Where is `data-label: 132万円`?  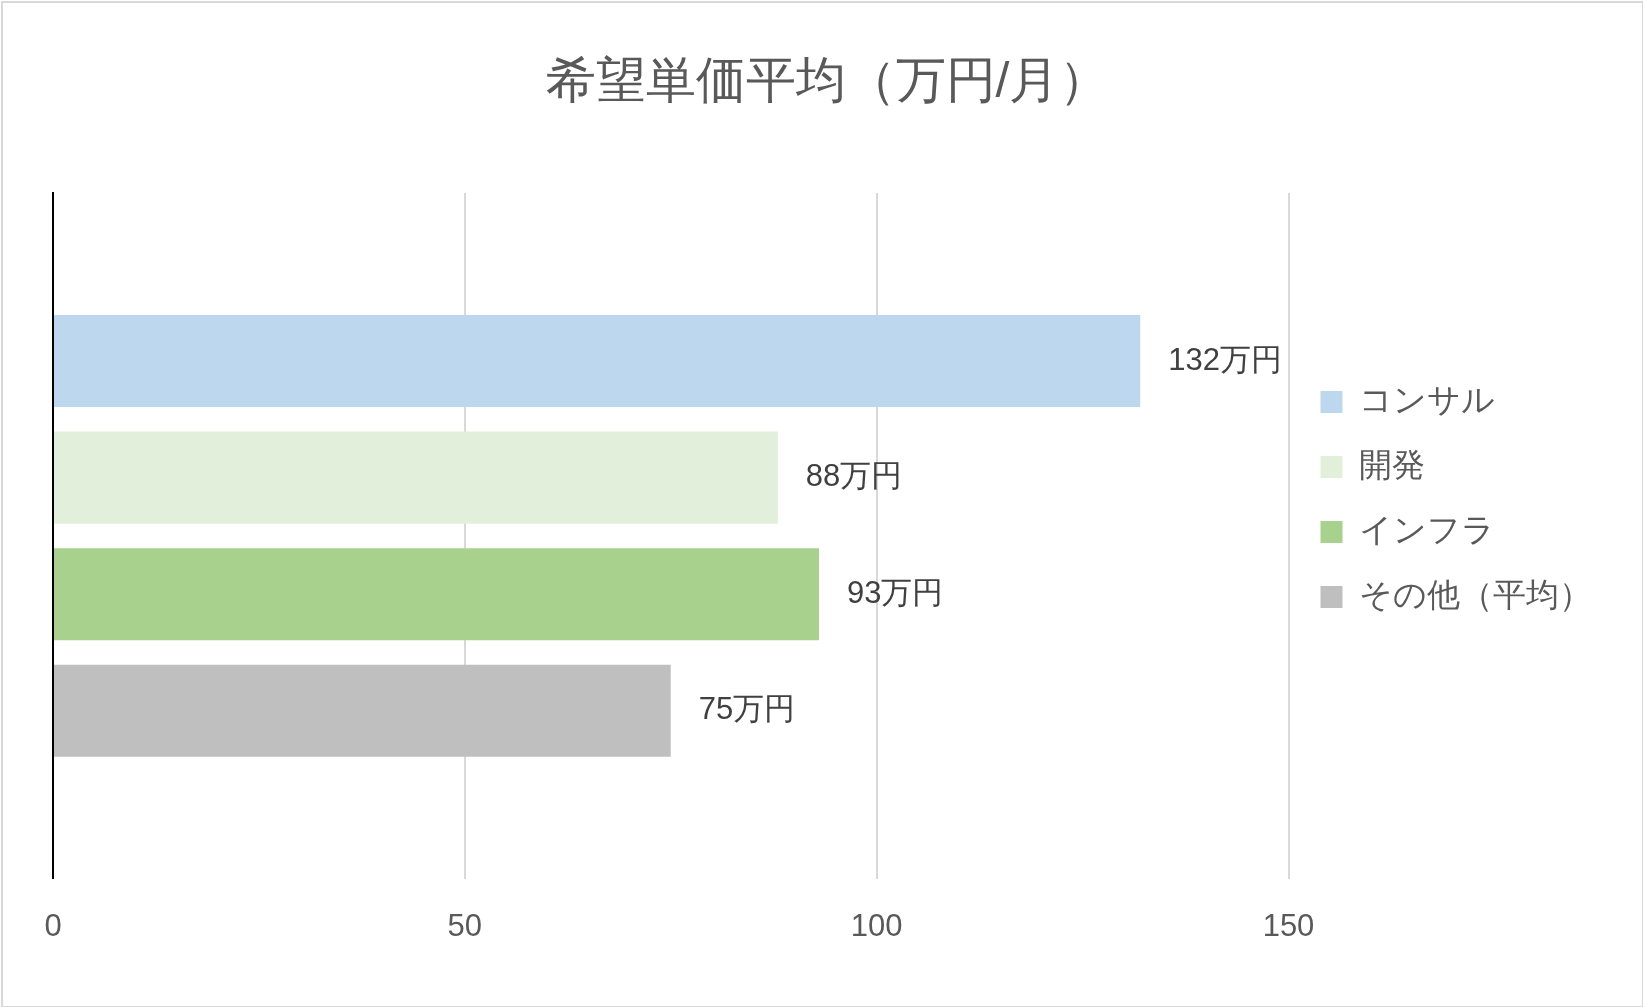
data-label: 132万円 is located at coordinates (1225, 359).